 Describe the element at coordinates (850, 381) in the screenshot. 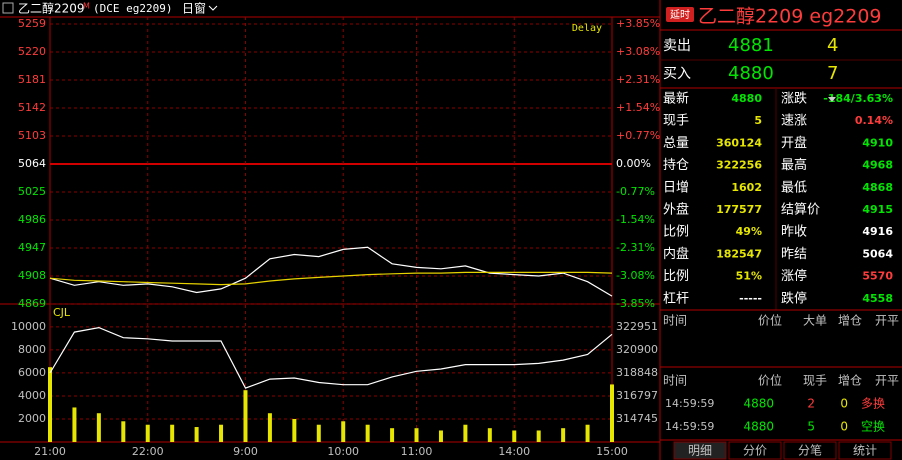

I see `table-header: 增仓` at that location.